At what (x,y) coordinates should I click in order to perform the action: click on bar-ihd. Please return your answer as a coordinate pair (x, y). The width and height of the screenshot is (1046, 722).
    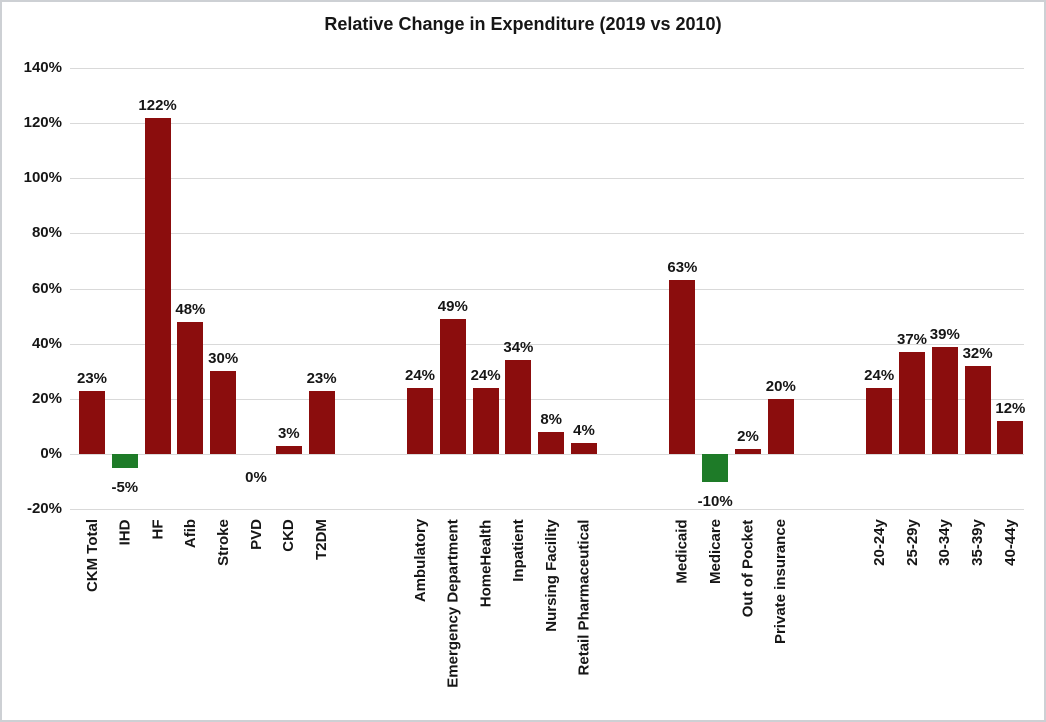
    Looking at the image, I should click on (124, 461).